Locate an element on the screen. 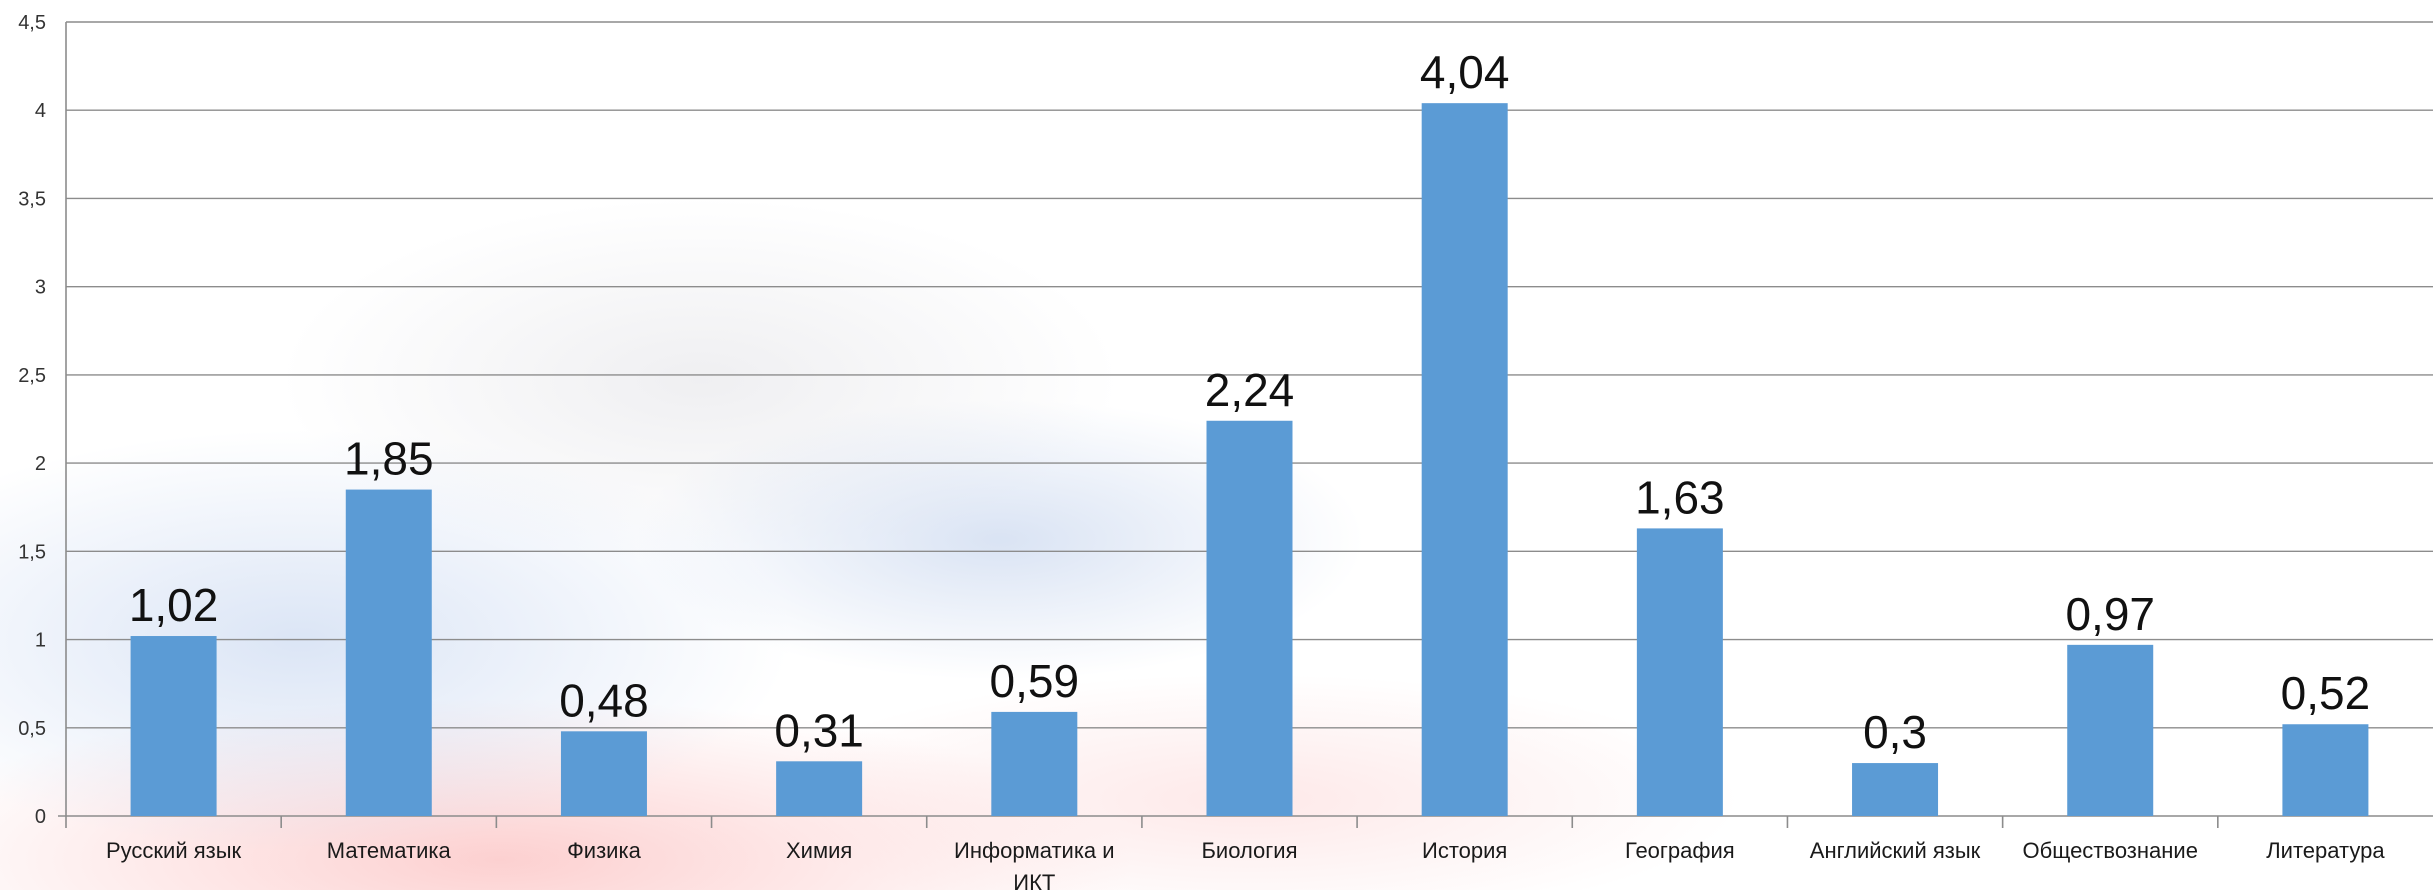  data-label: 1,85 is located at coordinates (389, 459).